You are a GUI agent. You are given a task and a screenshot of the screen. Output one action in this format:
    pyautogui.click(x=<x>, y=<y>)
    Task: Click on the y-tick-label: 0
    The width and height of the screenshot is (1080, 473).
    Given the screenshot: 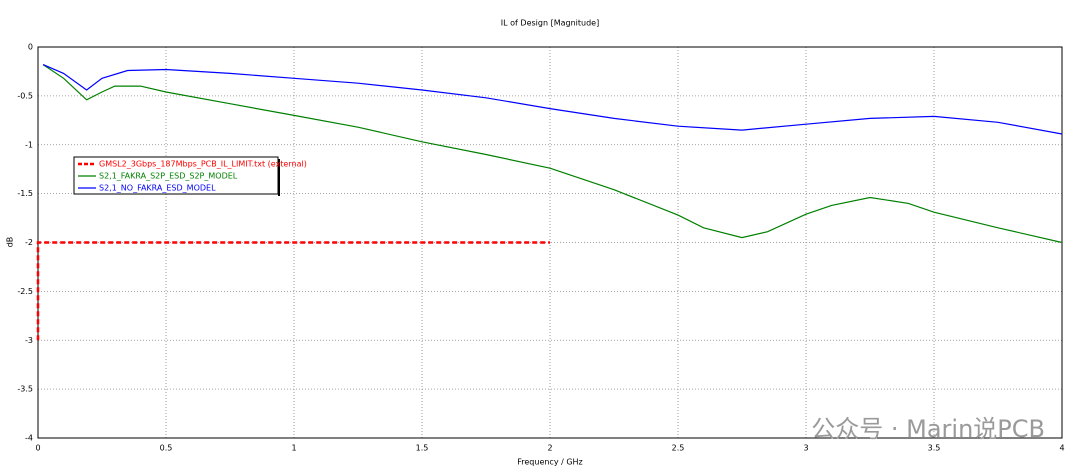 What is the action you would take?
    pyautogui.click(x=30, y=47)
    